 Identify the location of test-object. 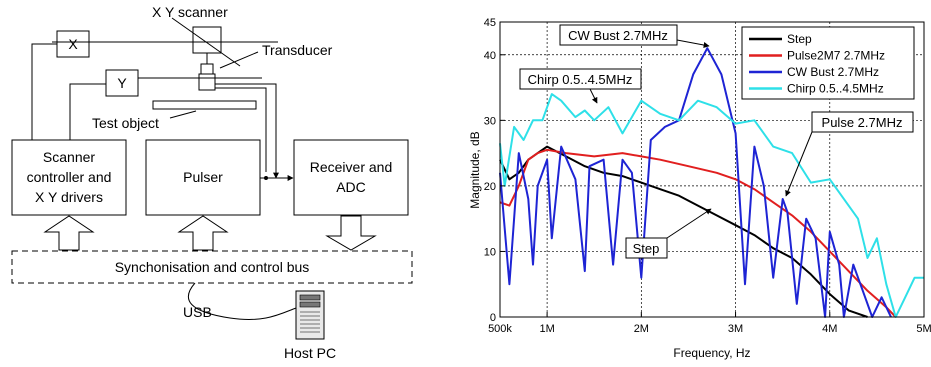
(204, 105).